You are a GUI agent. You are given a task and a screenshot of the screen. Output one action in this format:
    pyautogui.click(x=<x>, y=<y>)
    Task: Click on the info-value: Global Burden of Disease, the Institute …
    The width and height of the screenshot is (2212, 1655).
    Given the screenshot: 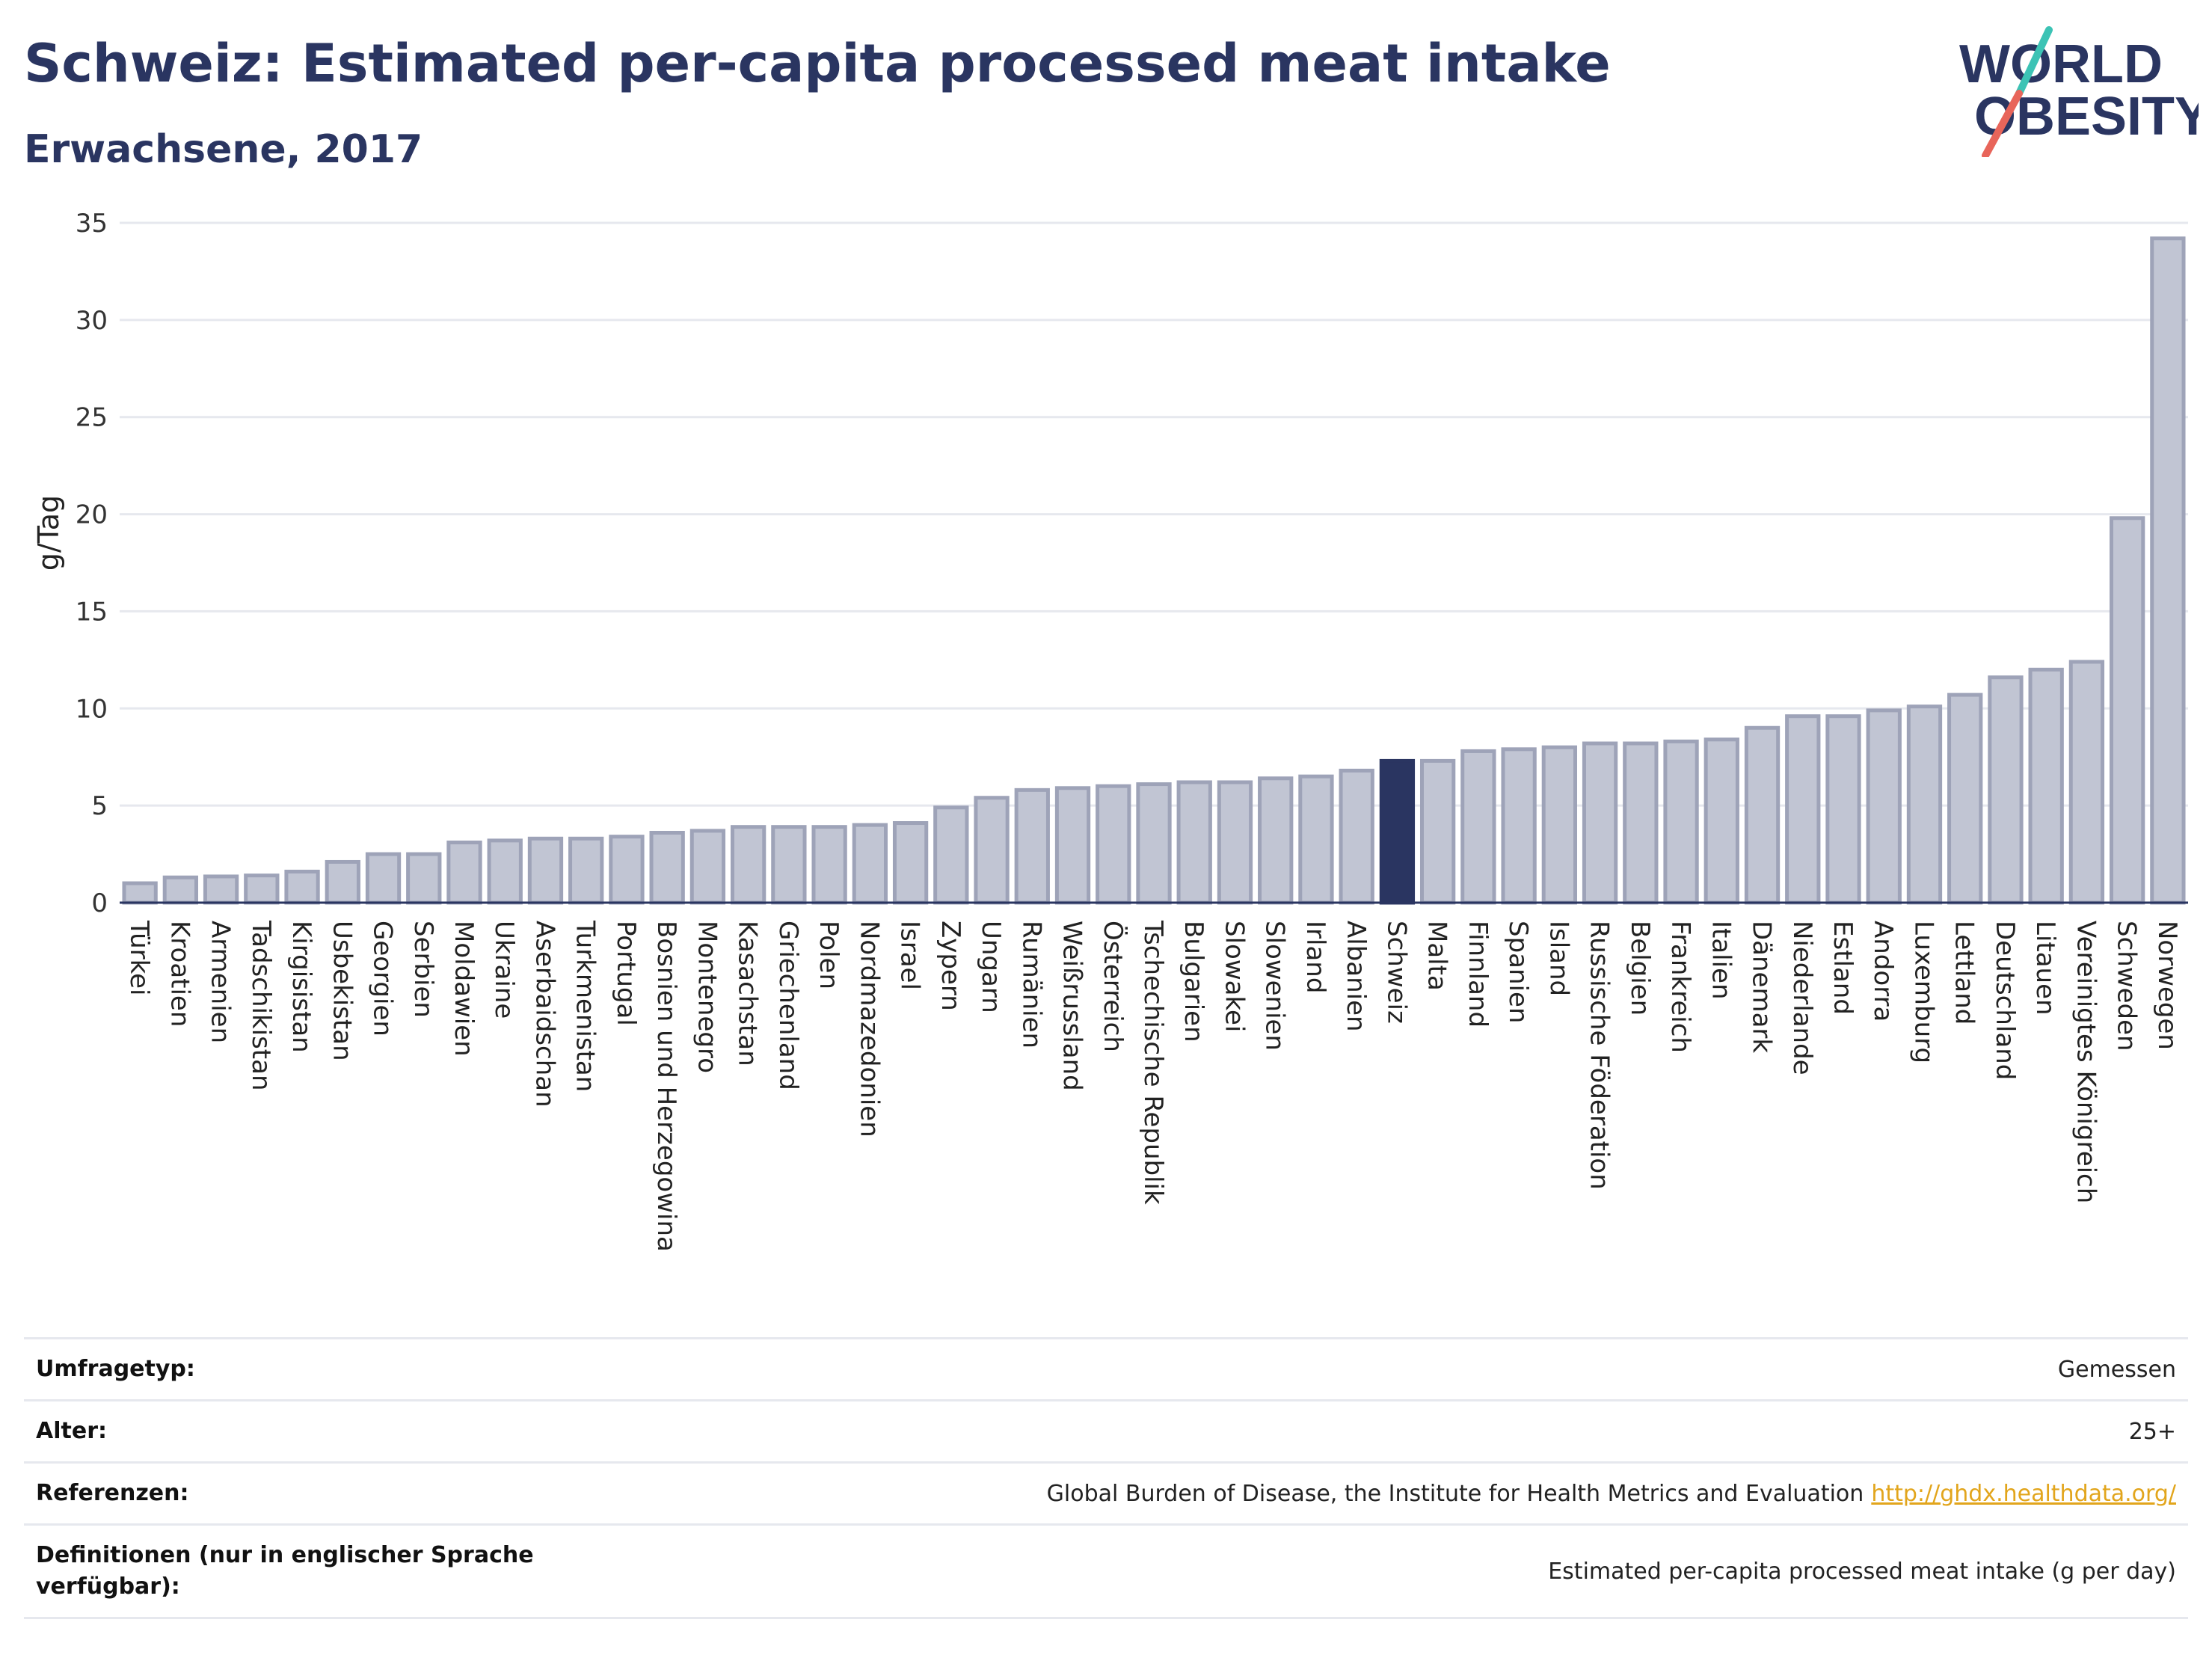 What is the action you would take?
    pyautogui.click(x=1611, y=1494)
    